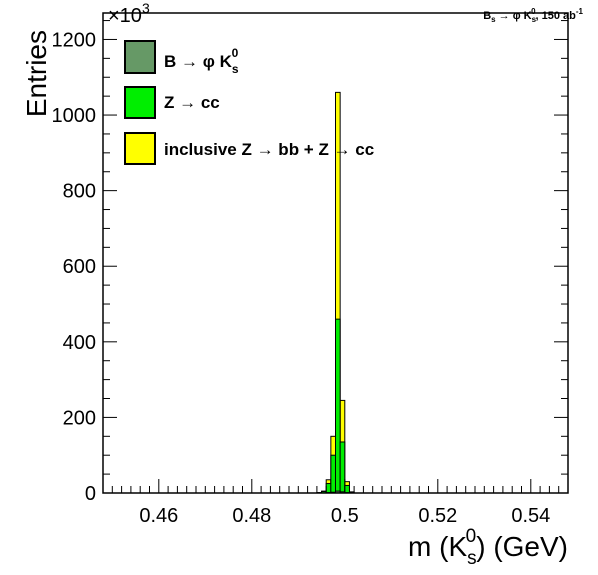 The image size is (598, 575). Describe the element at coordinates (129, 13) in the screenshot. I see `y-exponent-label: ×10³` at that location.